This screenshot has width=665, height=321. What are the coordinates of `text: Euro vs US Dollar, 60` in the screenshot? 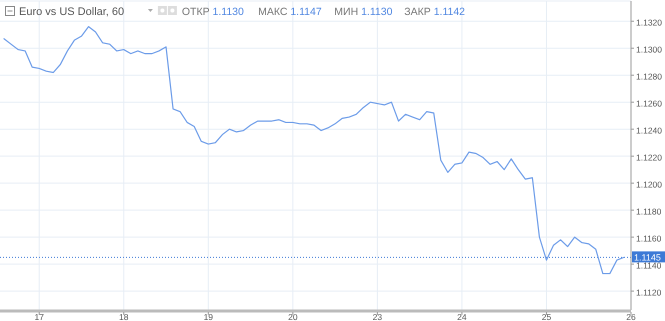 It's located at (71, 12).